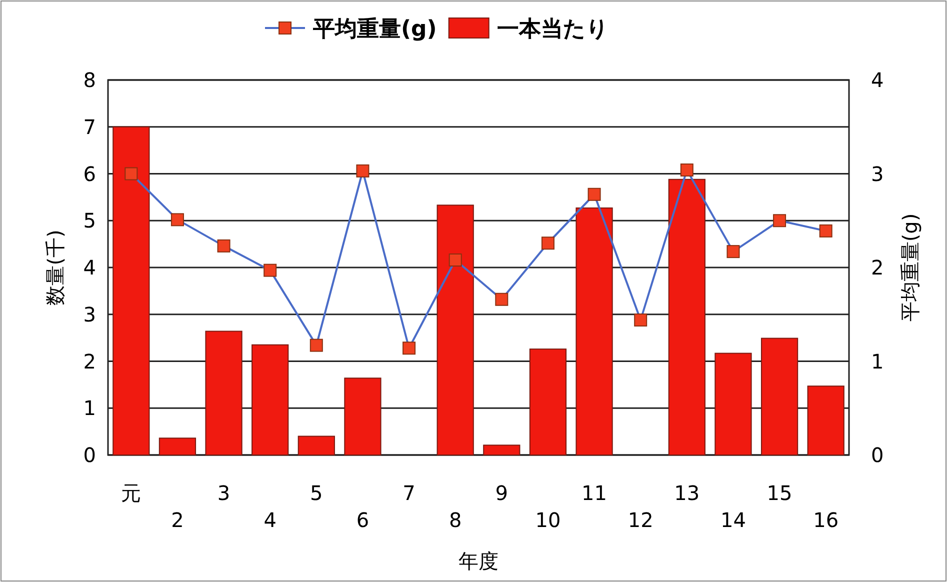  Describe the element at coordinates (223, 493) in the screenshot. I see `x-tick-label: 3` at that location.